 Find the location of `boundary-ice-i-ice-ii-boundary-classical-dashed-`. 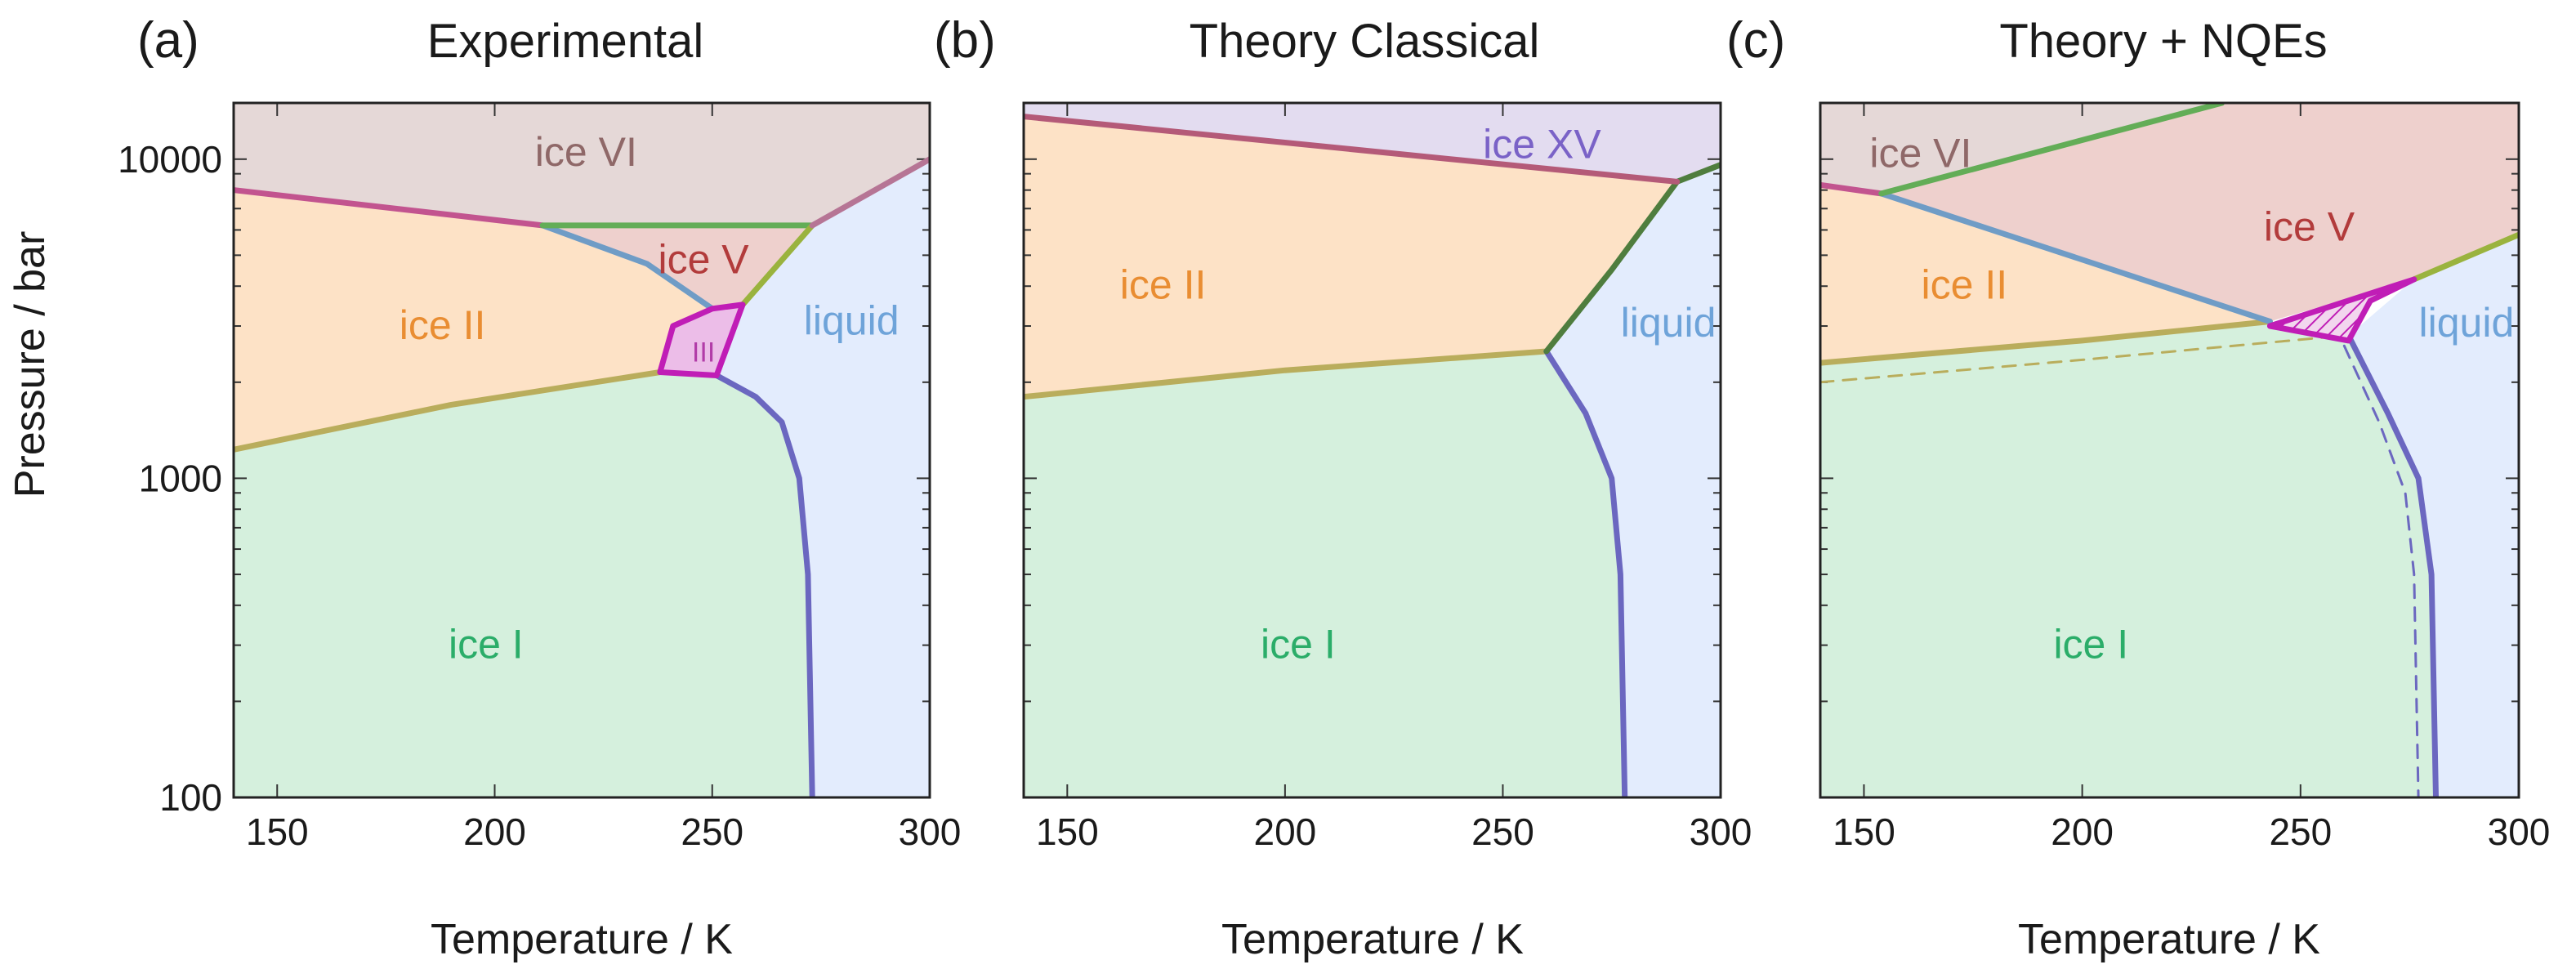

boundary-ice-i-ice-ii-boundary-classical-dashed- is located at coordinates (2083, 359).